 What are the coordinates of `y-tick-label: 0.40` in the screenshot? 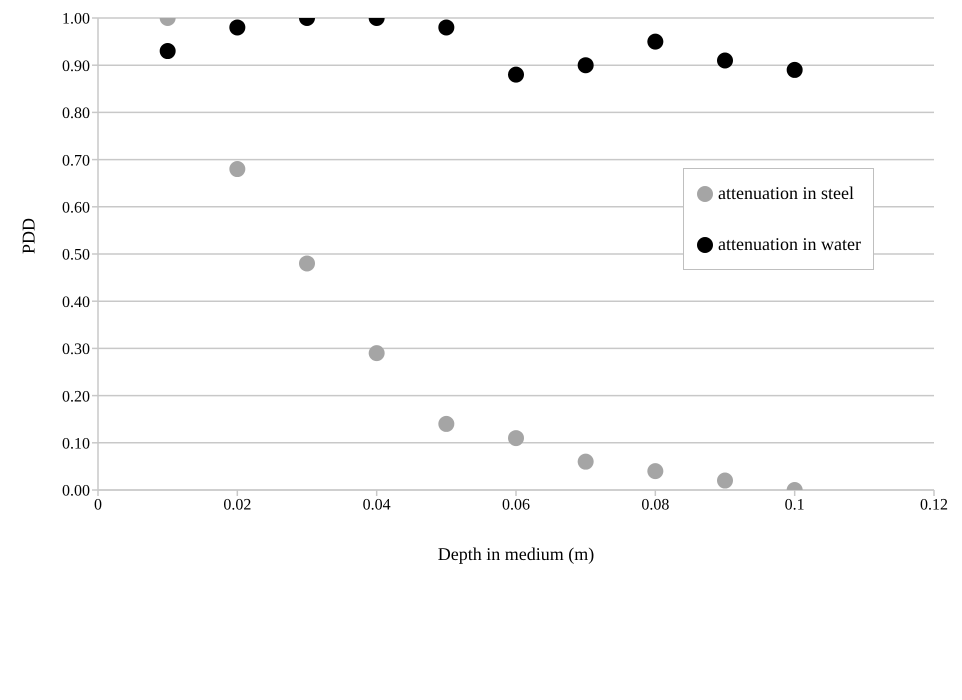 It's located at (76, 302).